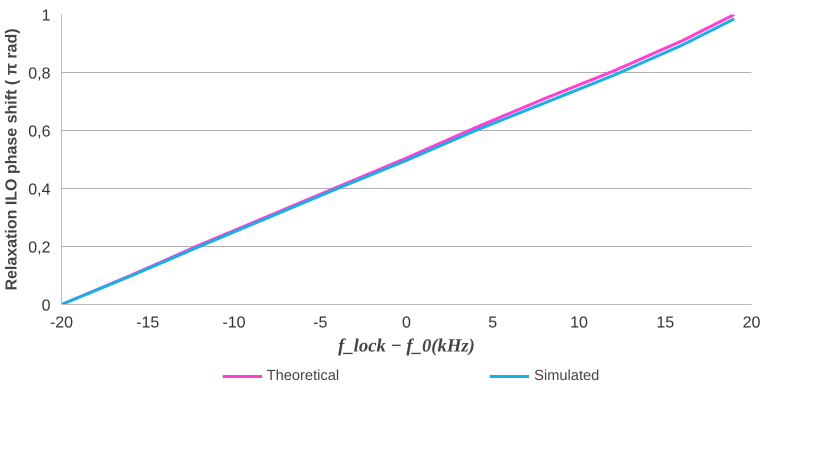  Describe the element at coordinates (148, 323) in the screenshot. I see `x-tick-label: -15` at that location.